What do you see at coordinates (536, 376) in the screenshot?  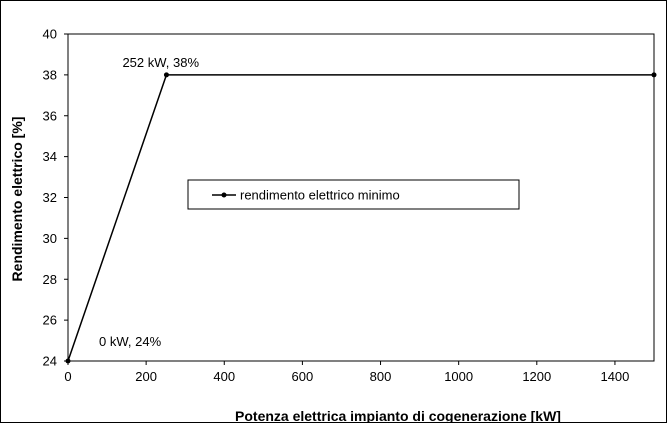 I see `x-tick-label: 1200` at bounding box center [536, 376].